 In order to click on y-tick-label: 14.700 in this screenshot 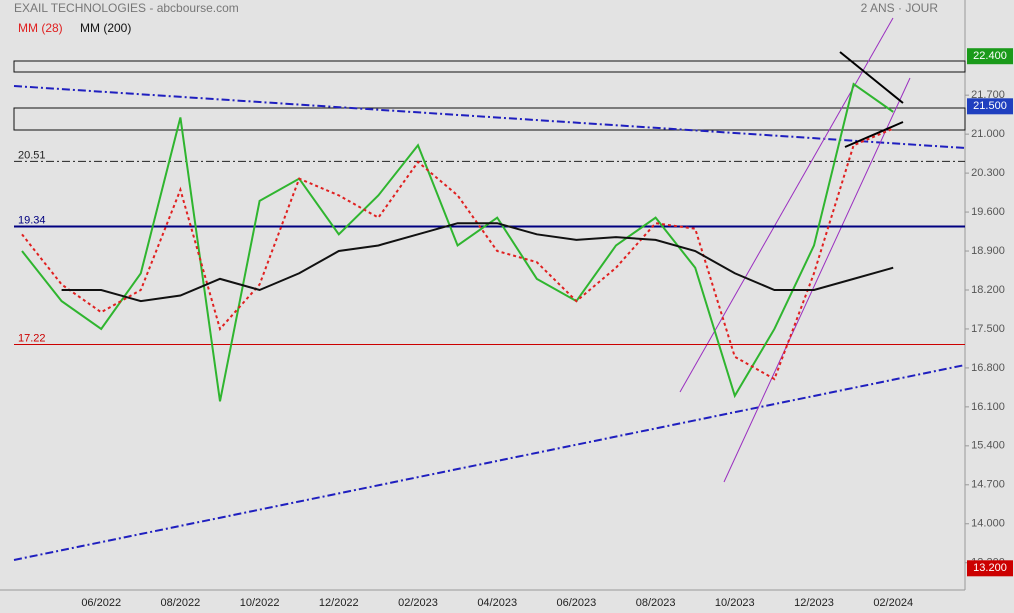, I will do `click(988, 485)`.